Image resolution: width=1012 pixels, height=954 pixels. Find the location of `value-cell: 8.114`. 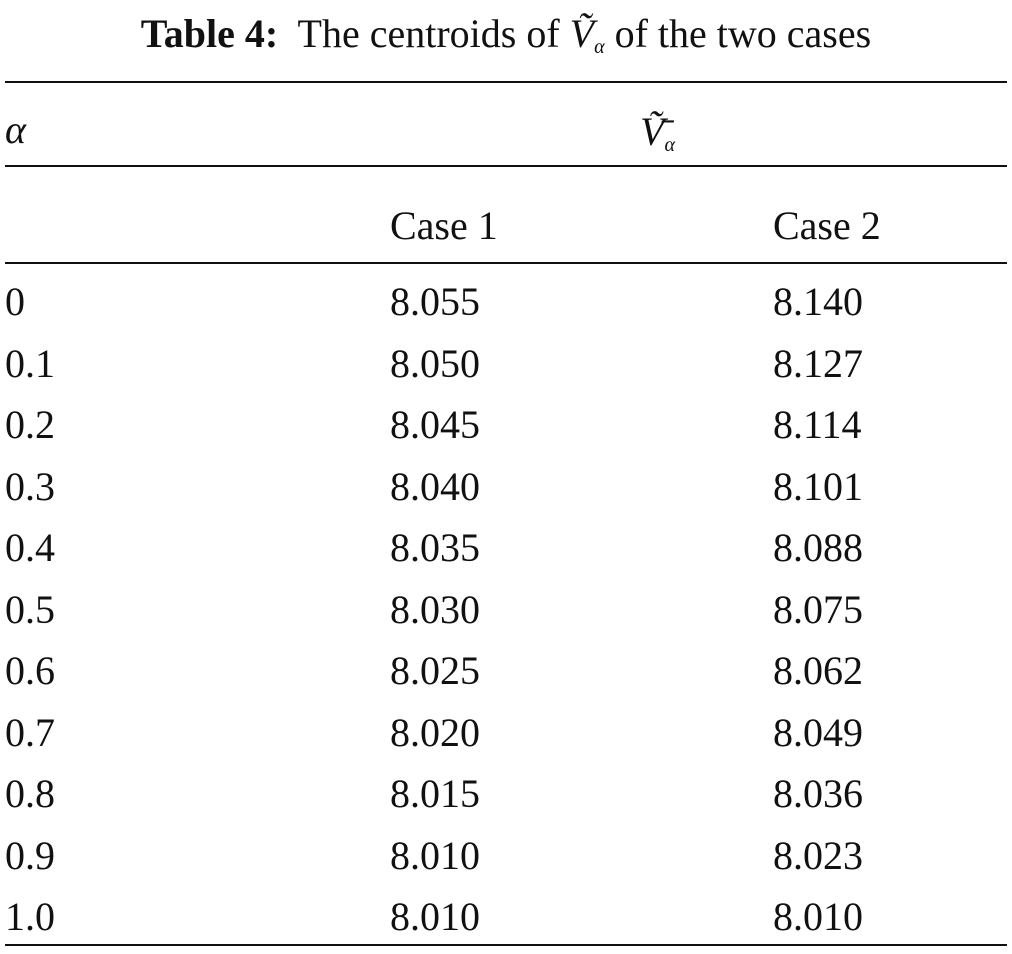

value-cell: 8.114 is located at coordinates (817, 424).